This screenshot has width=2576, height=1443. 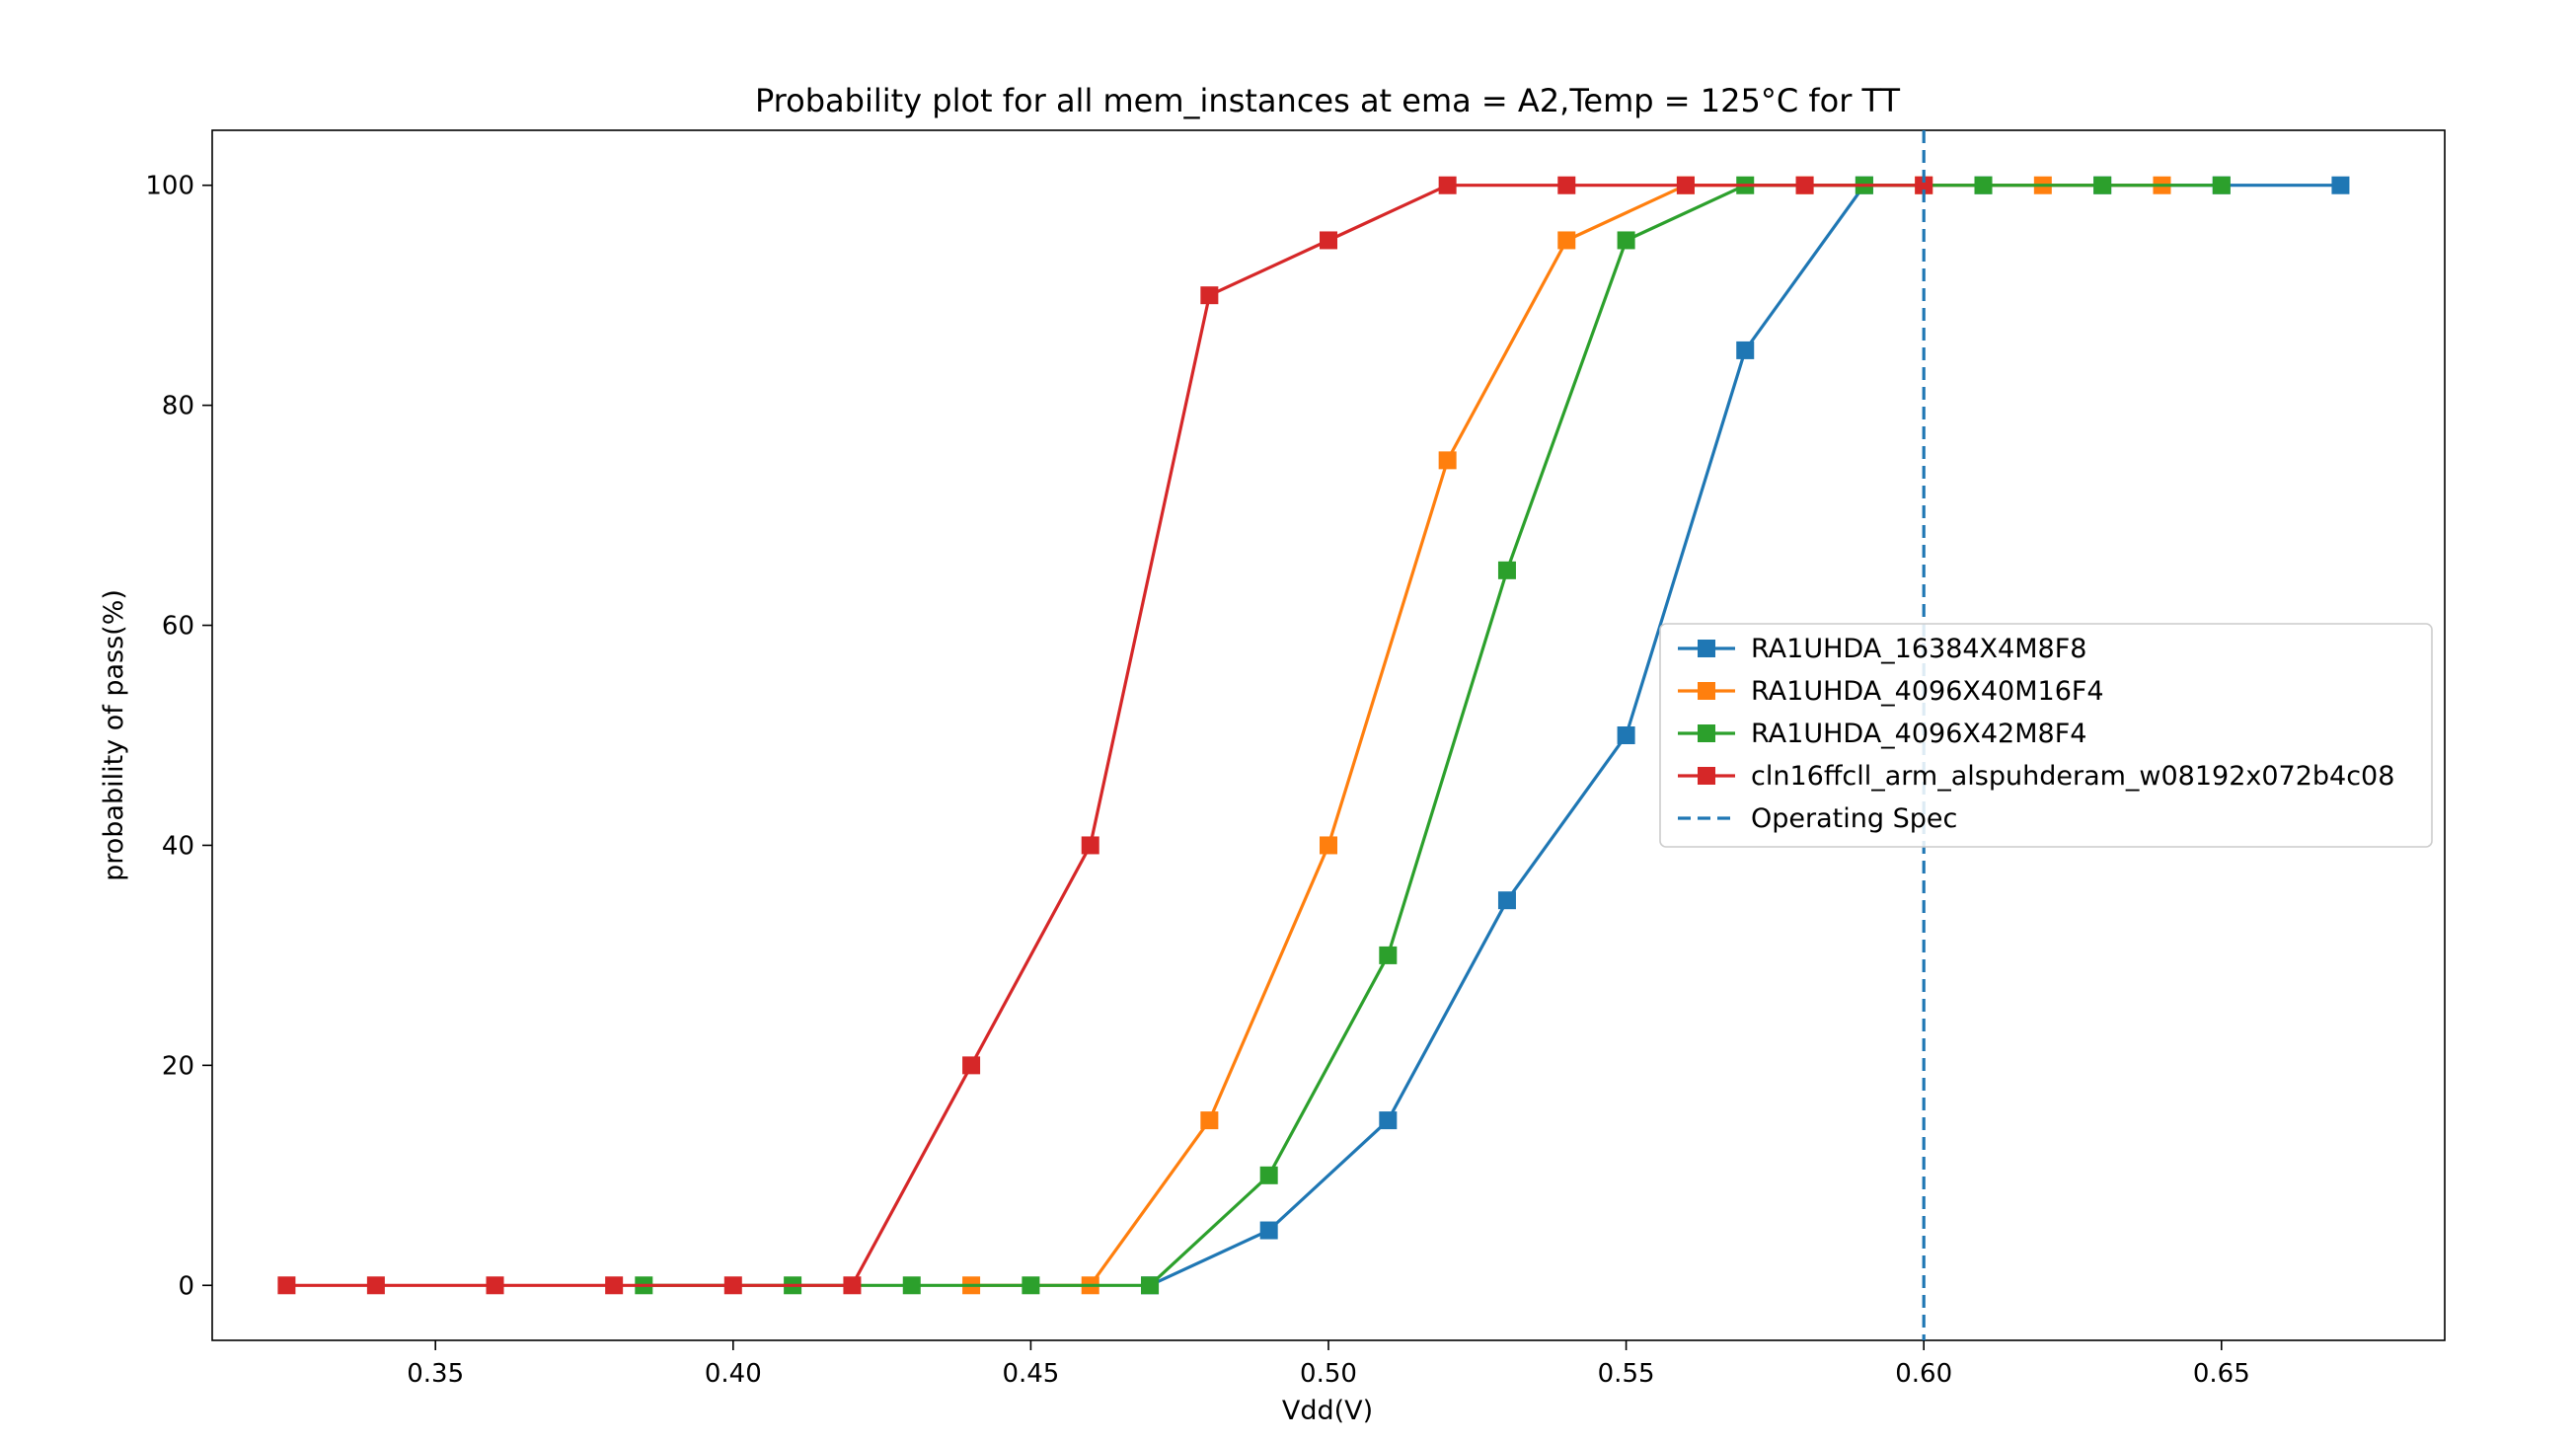 I want to click on x-tick-label: 0.65, so click(x=2221, y=1374).